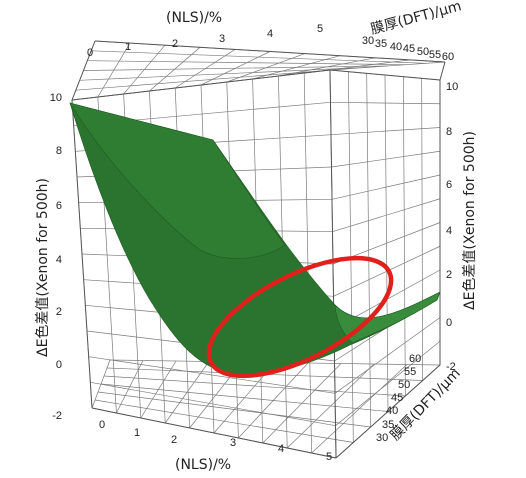 This screenshot has width=526, height=478. What do you see at coordinates (449, 231) in the screenshot?
I see `z-tick-right: 4` at bounding box center [449, 231].